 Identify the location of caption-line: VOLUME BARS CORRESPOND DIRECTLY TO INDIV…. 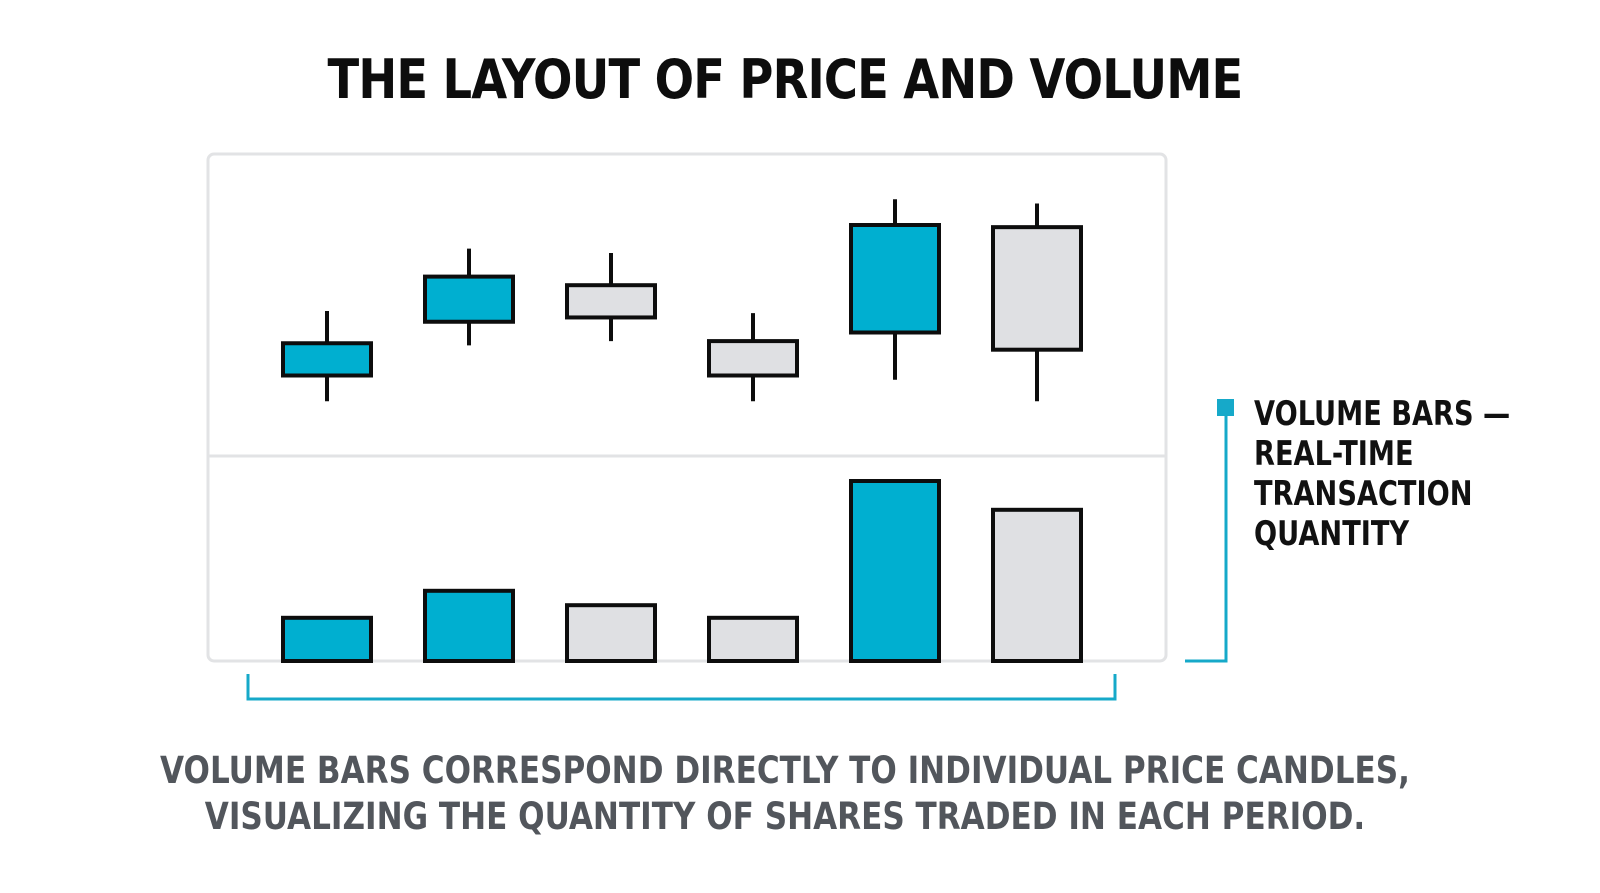
(785, 770).